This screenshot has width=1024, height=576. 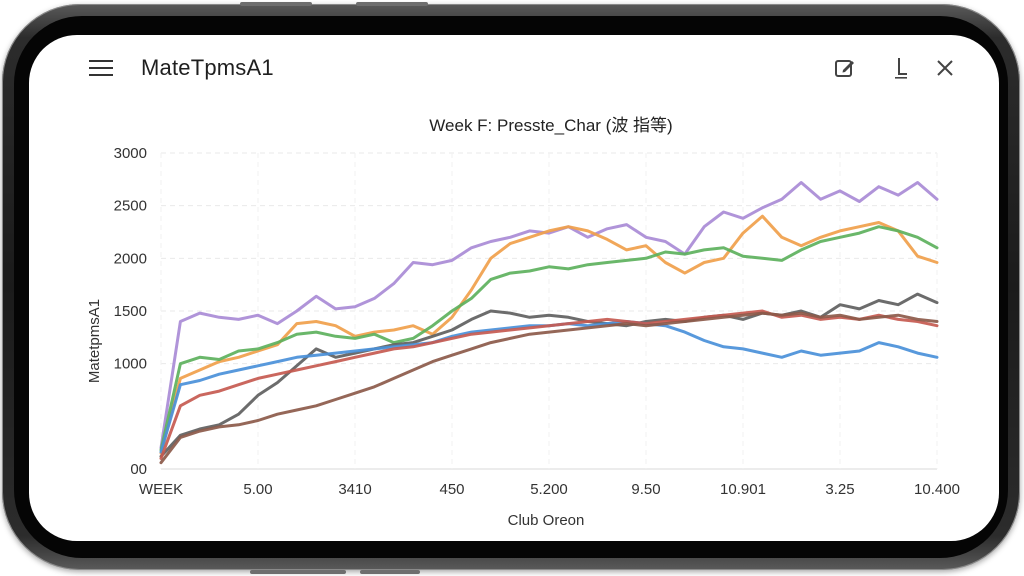 I want to click on x-tick-label: 5.200, so click(x=549, y=489).